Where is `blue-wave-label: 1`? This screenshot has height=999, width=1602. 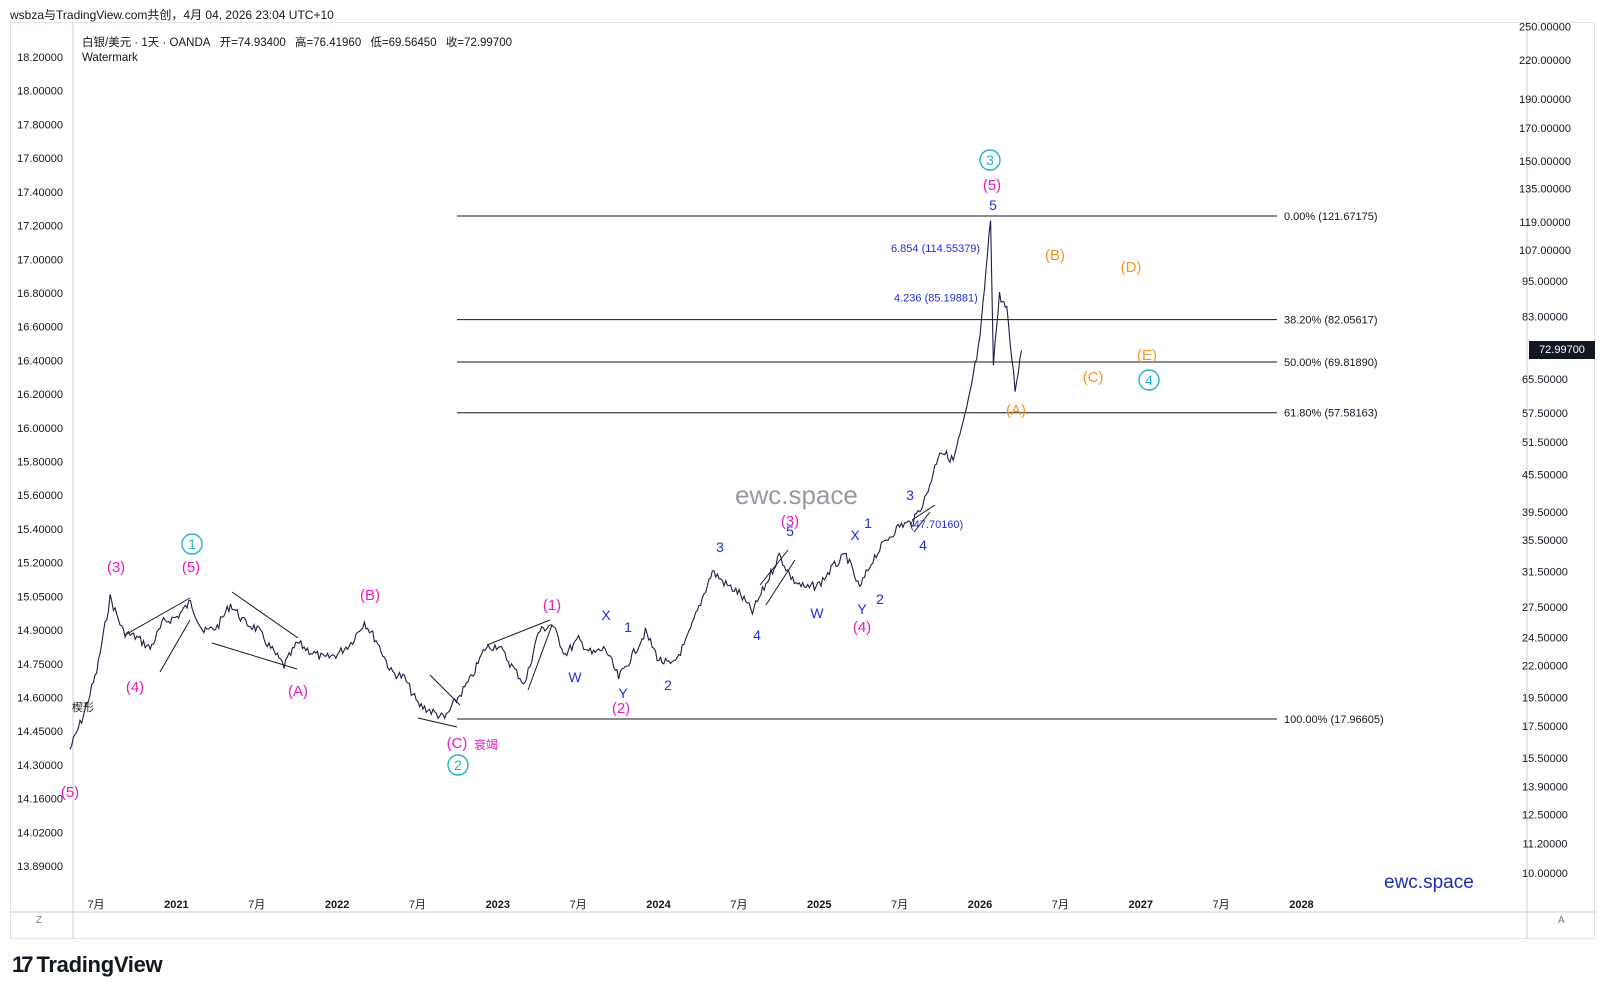 blue-wave-label: 1 is located at coordinates (868, 523).